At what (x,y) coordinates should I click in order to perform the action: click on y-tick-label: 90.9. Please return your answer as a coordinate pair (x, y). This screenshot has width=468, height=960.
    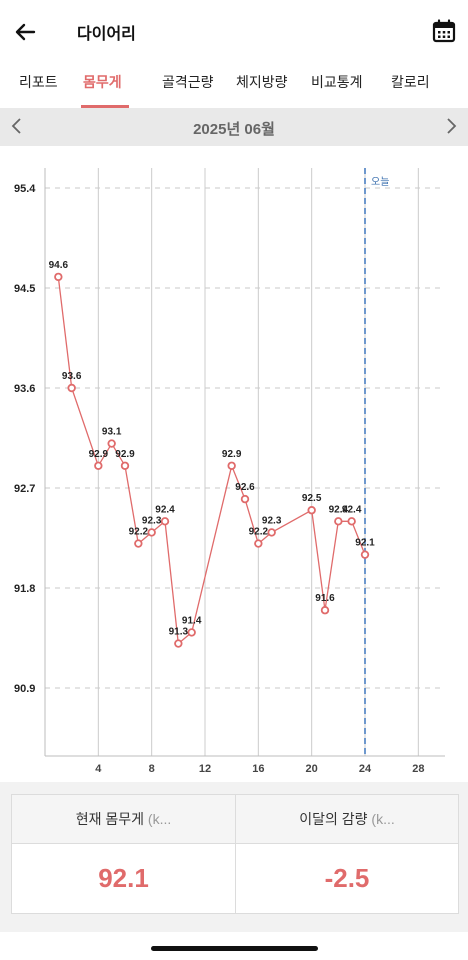
    Looking at the image, I should click on (24, 689).